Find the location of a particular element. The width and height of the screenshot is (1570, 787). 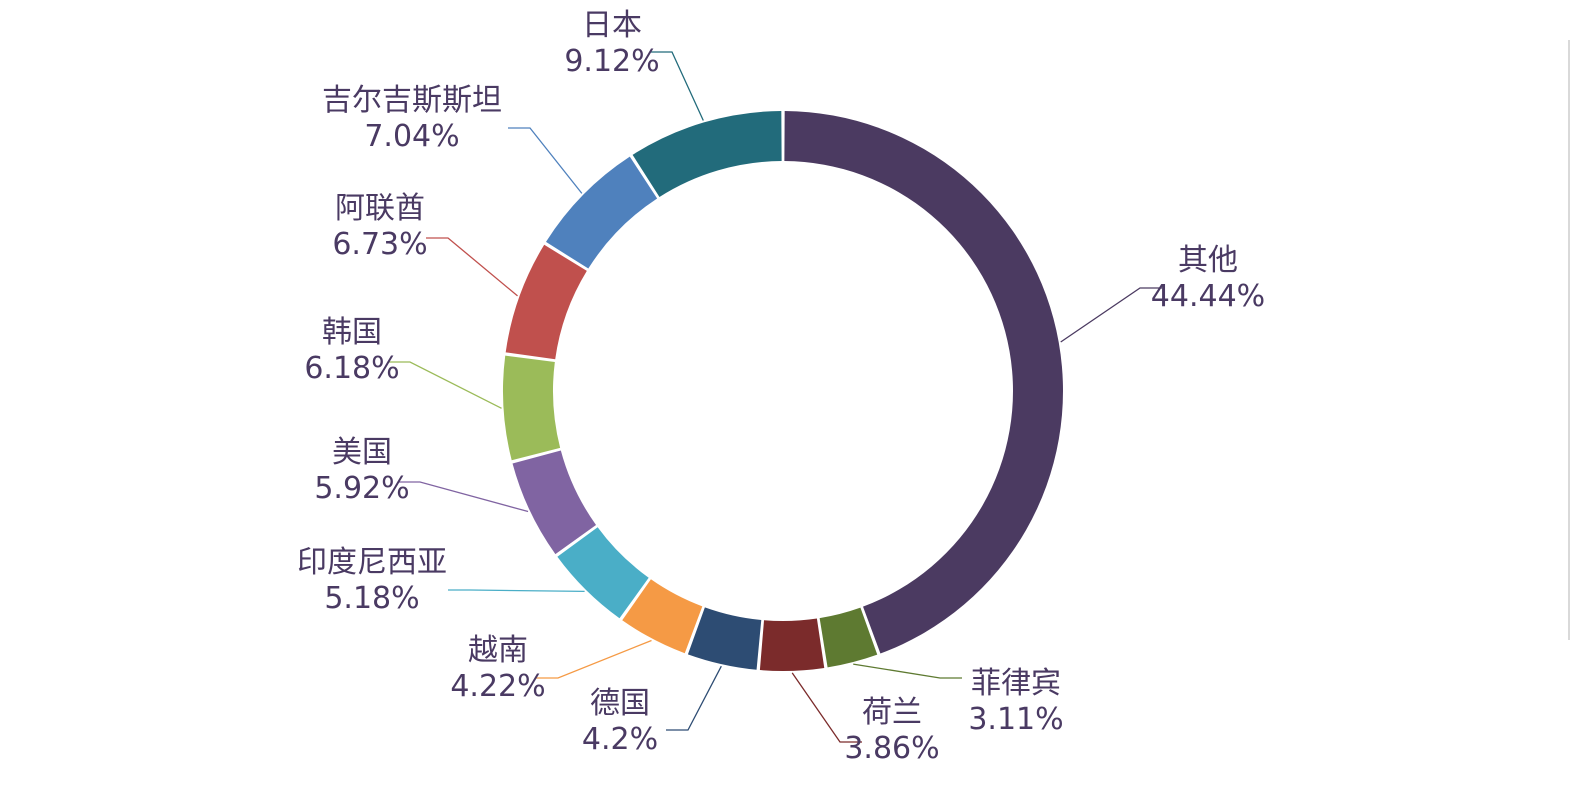

slice-label: 荷兰 is located at coordinates (892, 712).